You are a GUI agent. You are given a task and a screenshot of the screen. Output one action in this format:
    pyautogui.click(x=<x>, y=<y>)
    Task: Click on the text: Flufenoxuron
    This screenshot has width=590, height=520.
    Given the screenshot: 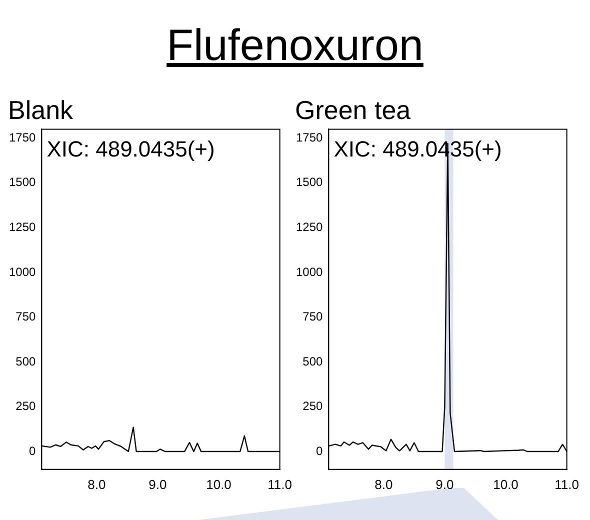 What is the action you would take?
    pyautogui.click(x=295, y=45)
    